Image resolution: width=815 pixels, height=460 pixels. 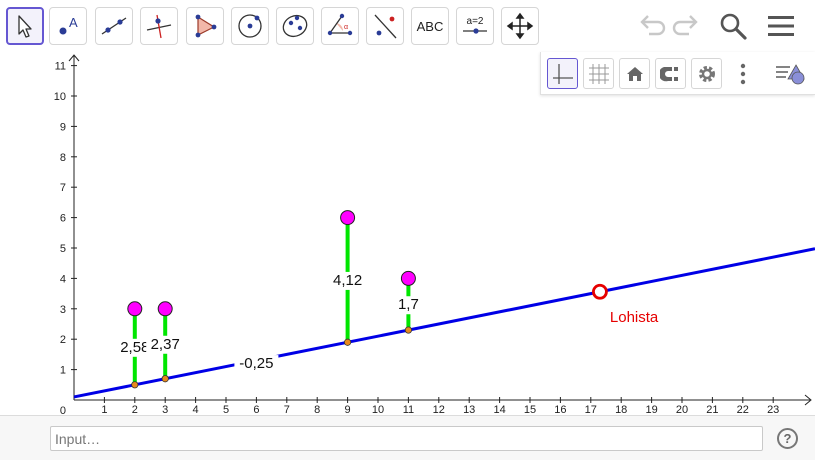 What do you see at coordinates (743, 409) in the screenshot?
I see `x-tick-label: 22` at bounding box center [743, 409].